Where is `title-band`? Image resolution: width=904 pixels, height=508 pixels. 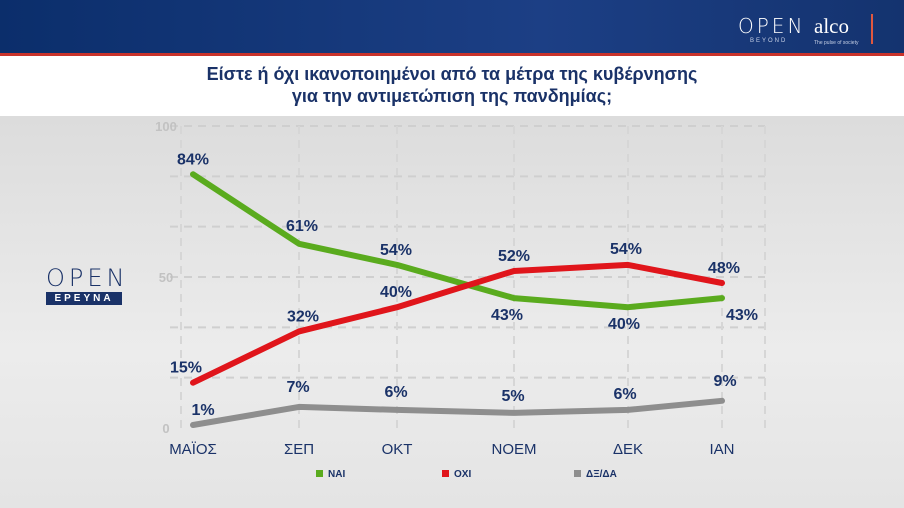 title-band is located at coordinates (452, 86).